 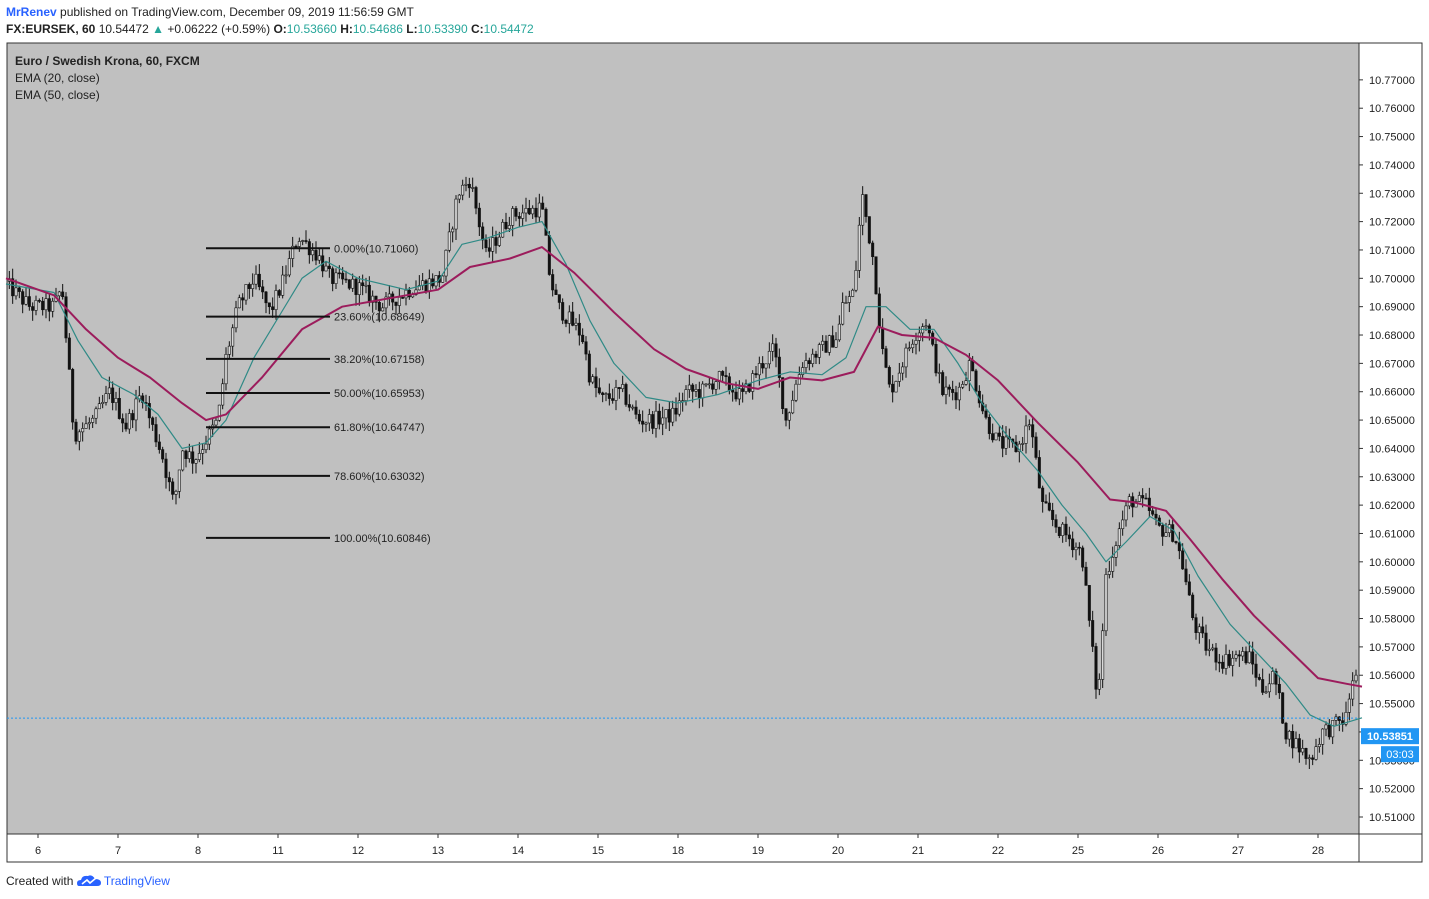 I want to click on tradingview-brand-link: TradingView, so click(x=136, y=881).